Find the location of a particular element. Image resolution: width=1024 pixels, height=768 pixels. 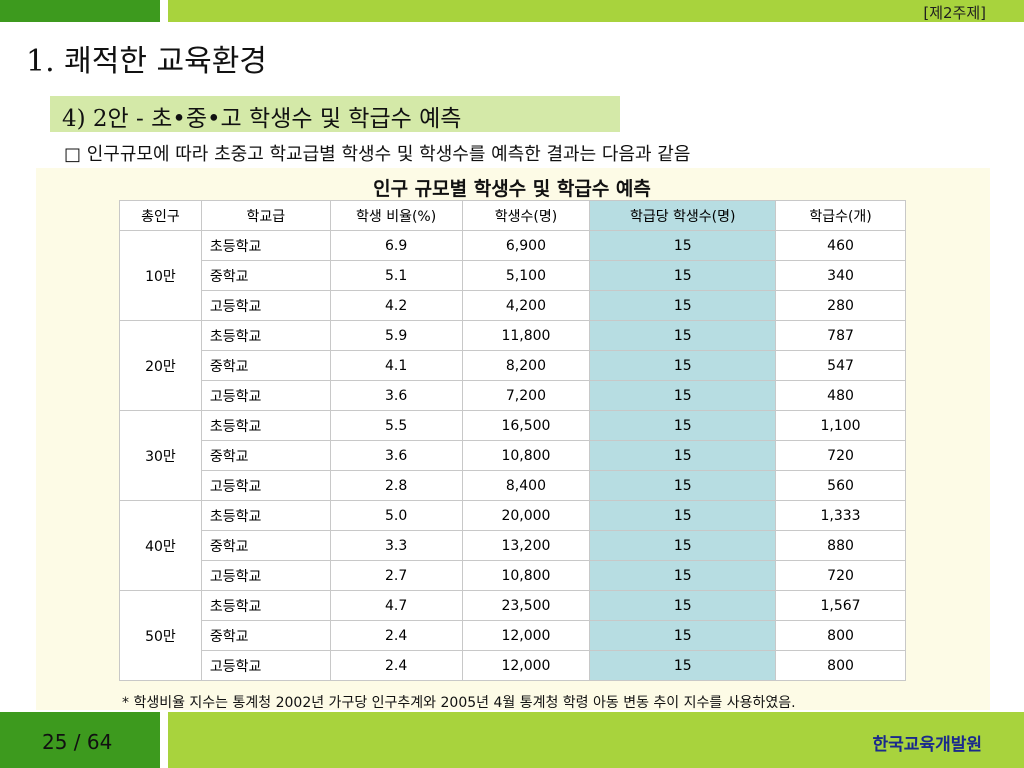

top-bar-separator is located at coordinates (164, 11).